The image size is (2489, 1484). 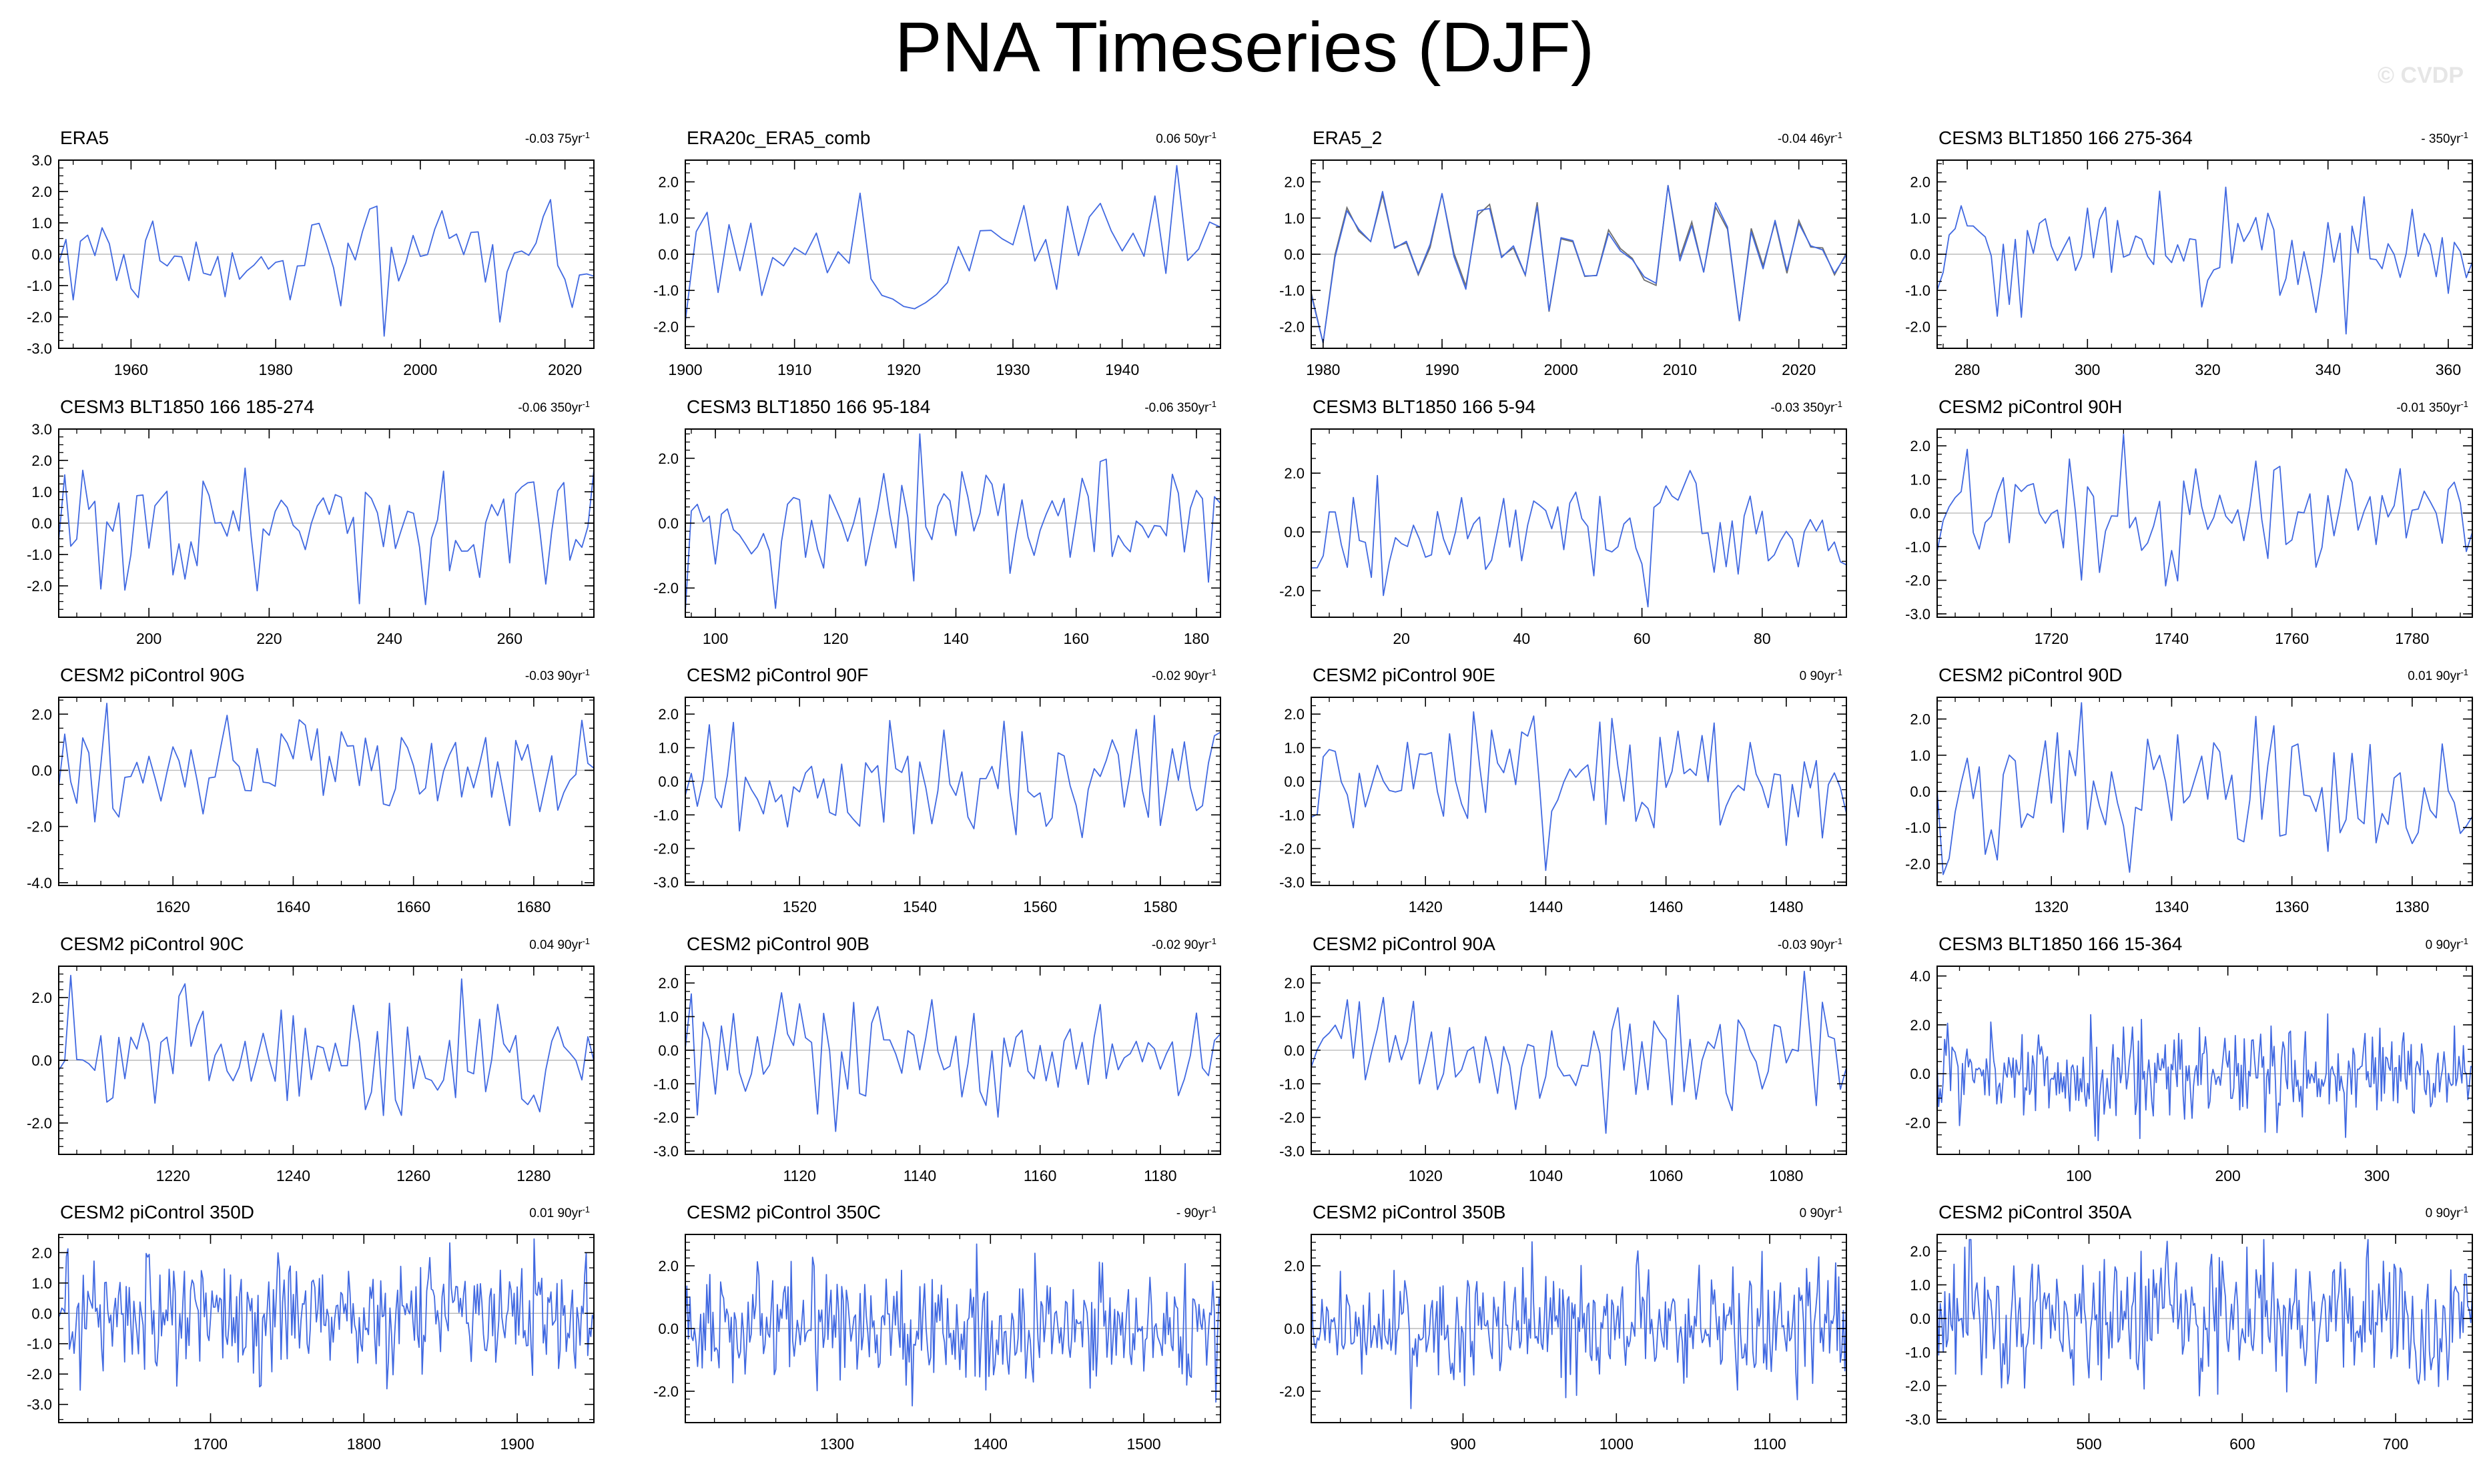 I want to click on x-tick-label: 1280, so click(x=533, y=1175).